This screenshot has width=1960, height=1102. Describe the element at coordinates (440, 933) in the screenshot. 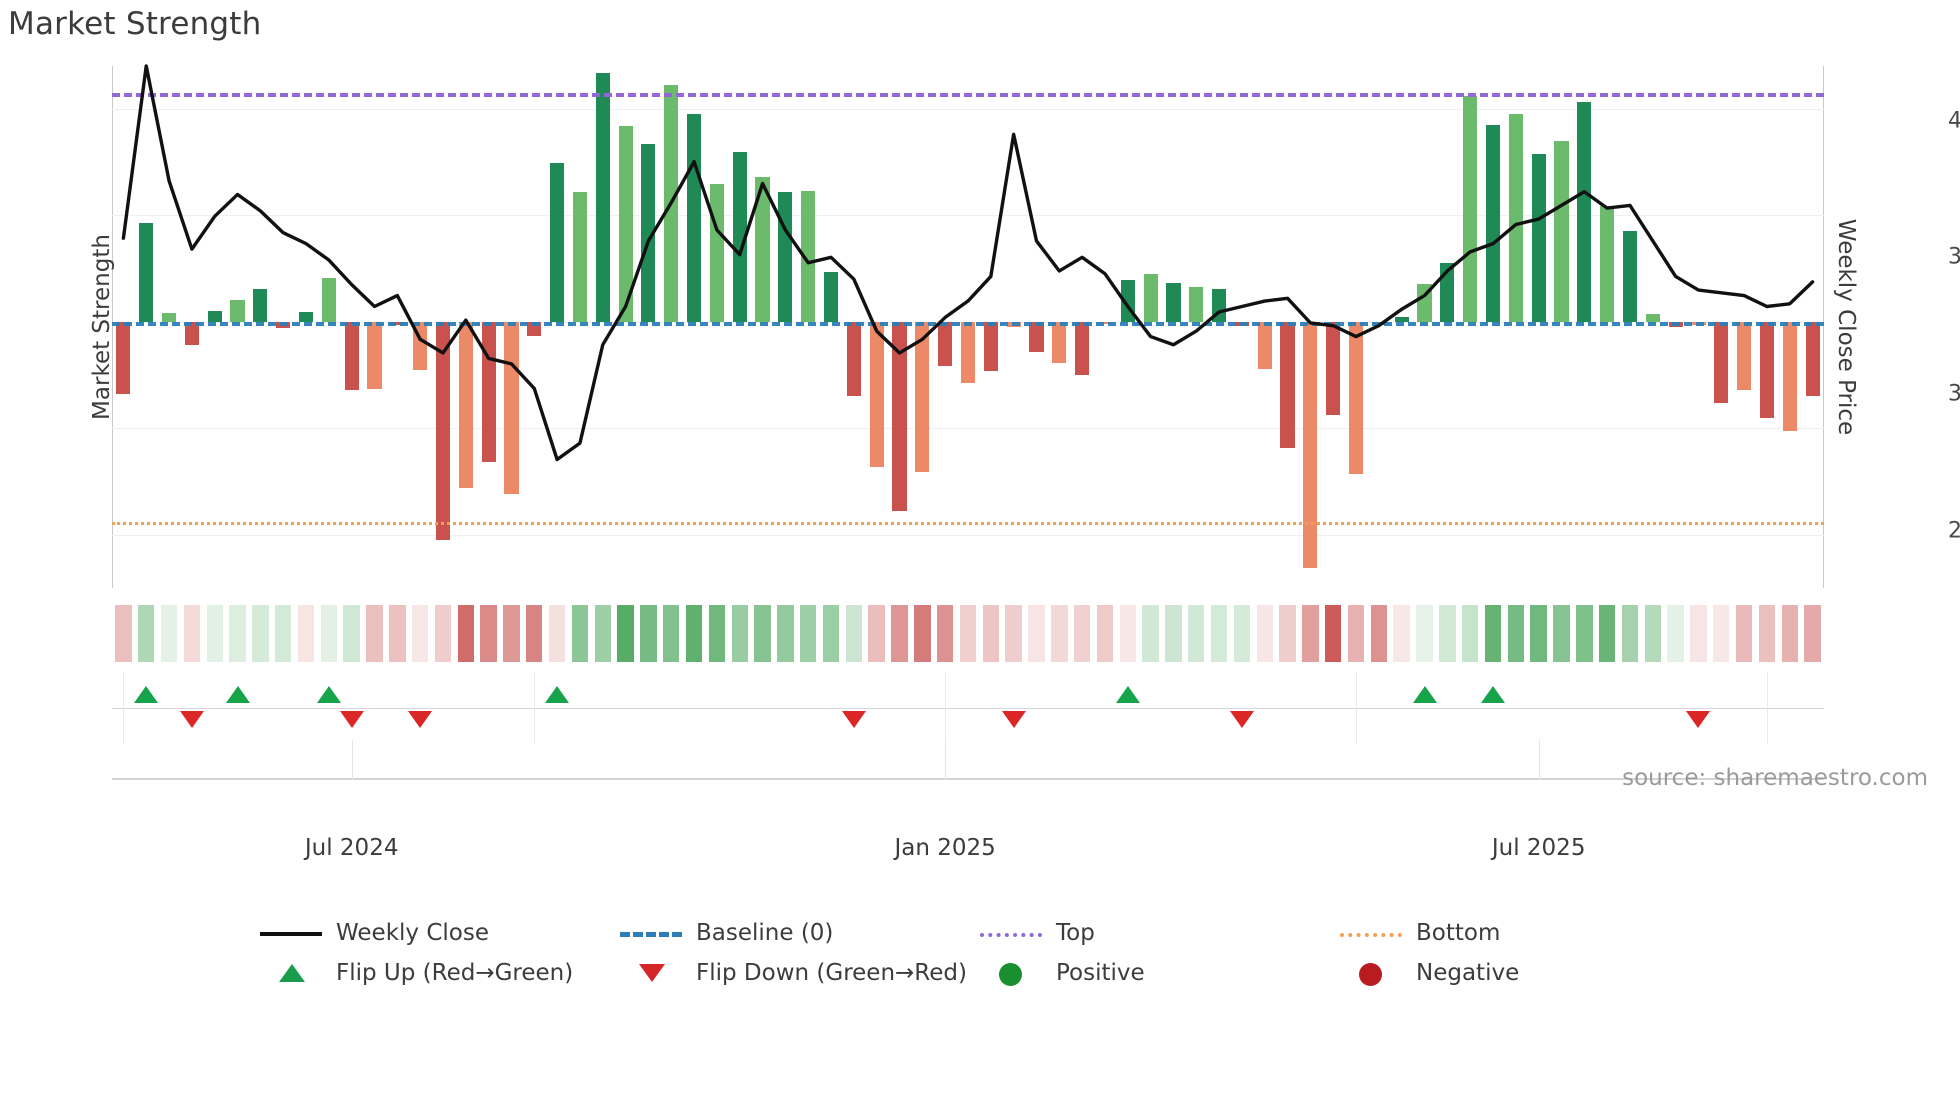

I see `legend-item-weekly-close: Weekly Close` at that location.